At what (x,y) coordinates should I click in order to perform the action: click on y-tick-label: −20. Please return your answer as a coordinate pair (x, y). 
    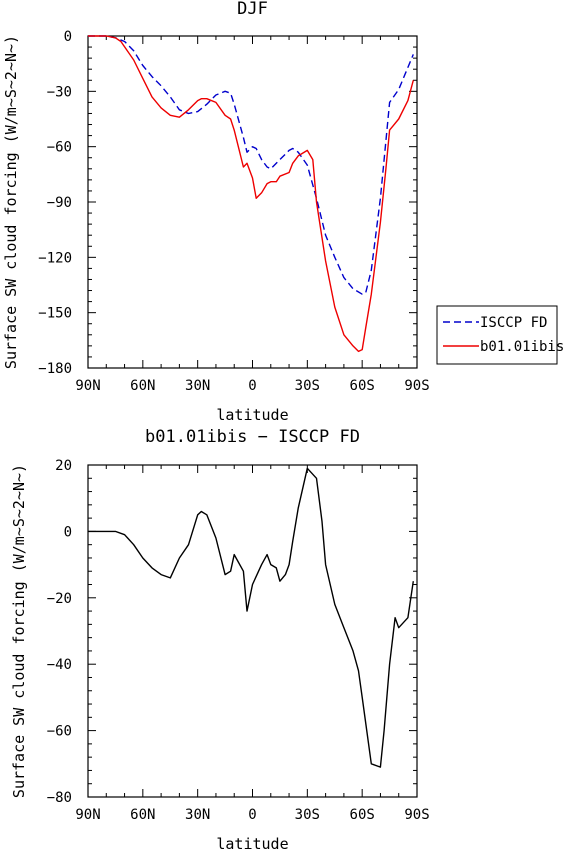
    Looking at the image, I should click on (59, 599).